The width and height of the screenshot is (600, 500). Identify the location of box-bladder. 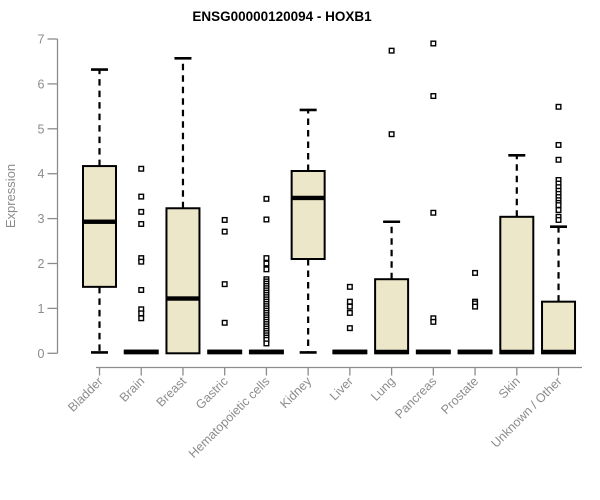
(99, 226).